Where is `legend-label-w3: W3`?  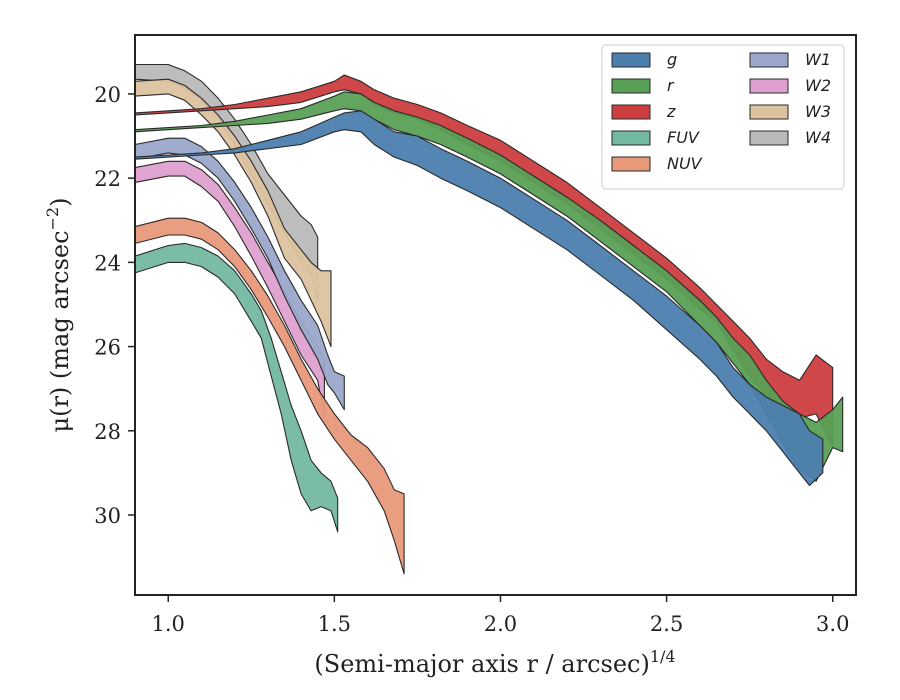
legend-label-w3: W3 is located at coordinates (818, 111).